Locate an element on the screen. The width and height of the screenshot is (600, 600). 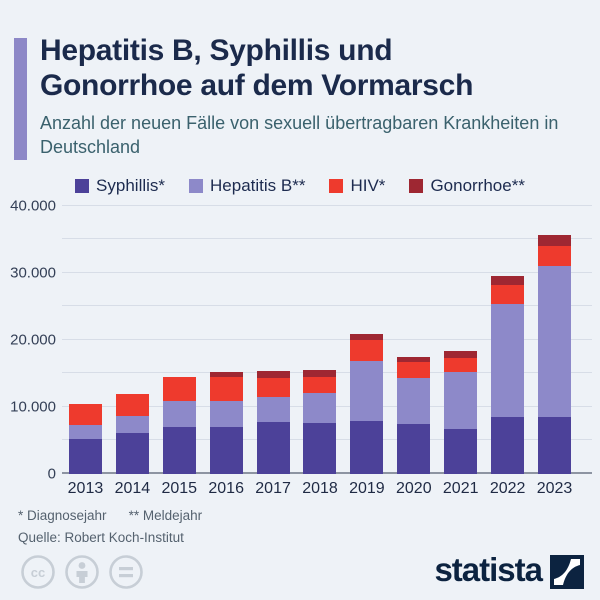
equal-icon is located at coordinates (126, 571).